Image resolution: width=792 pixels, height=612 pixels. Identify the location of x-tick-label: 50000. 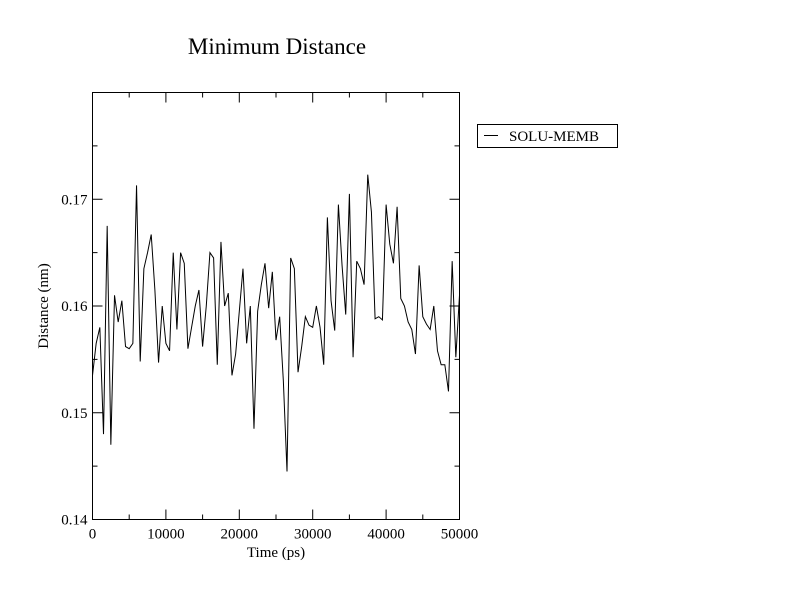
(460, 535).